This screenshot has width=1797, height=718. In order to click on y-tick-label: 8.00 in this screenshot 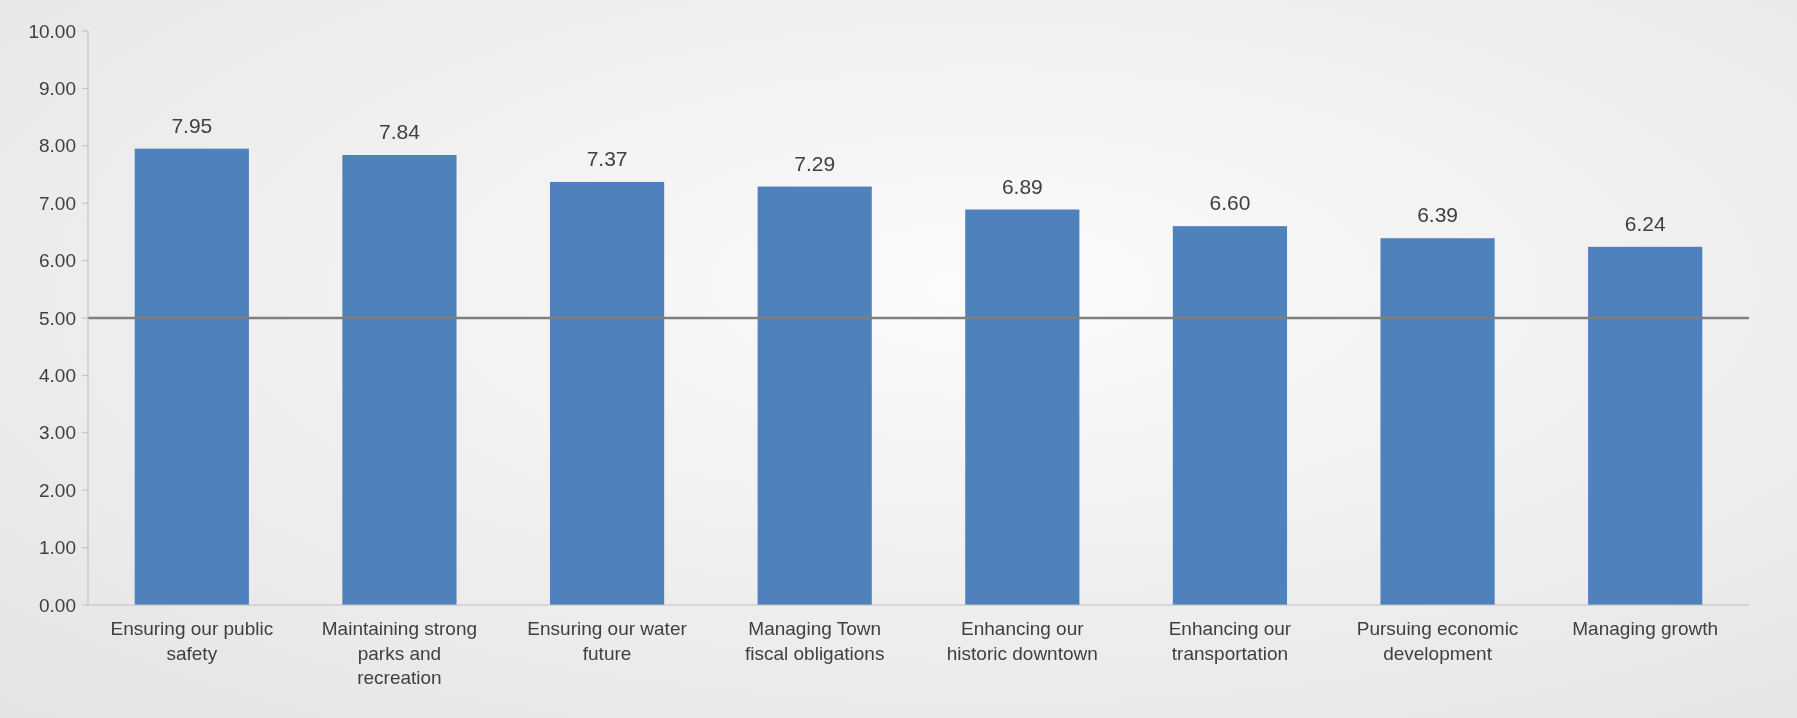, I will do `click(57, 146)`.